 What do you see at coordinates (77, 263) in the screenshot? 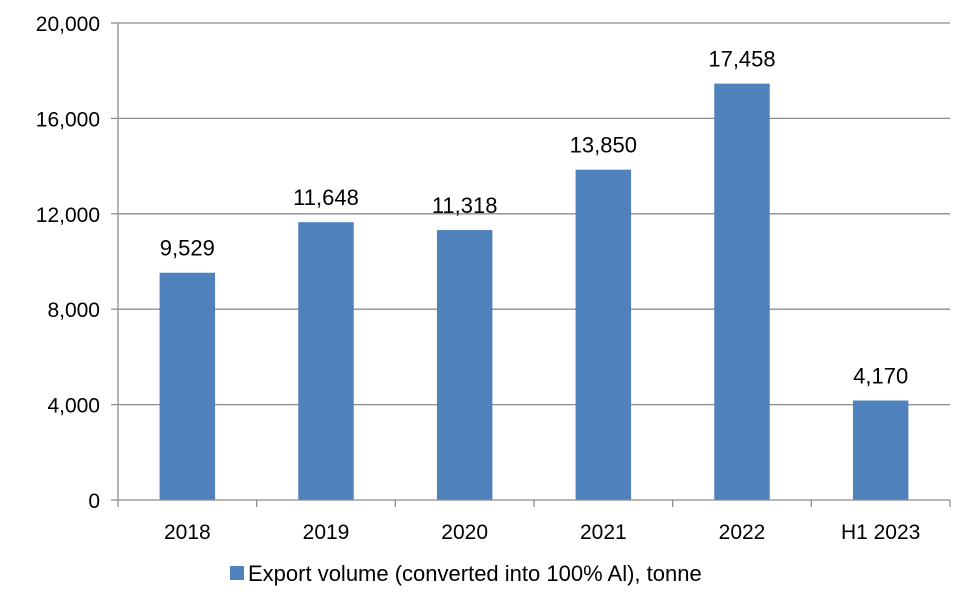
I see `y-axis-ticks: 0 4,000 8,000 12,000 16,000 20,000` at bounding box center [77, 263].